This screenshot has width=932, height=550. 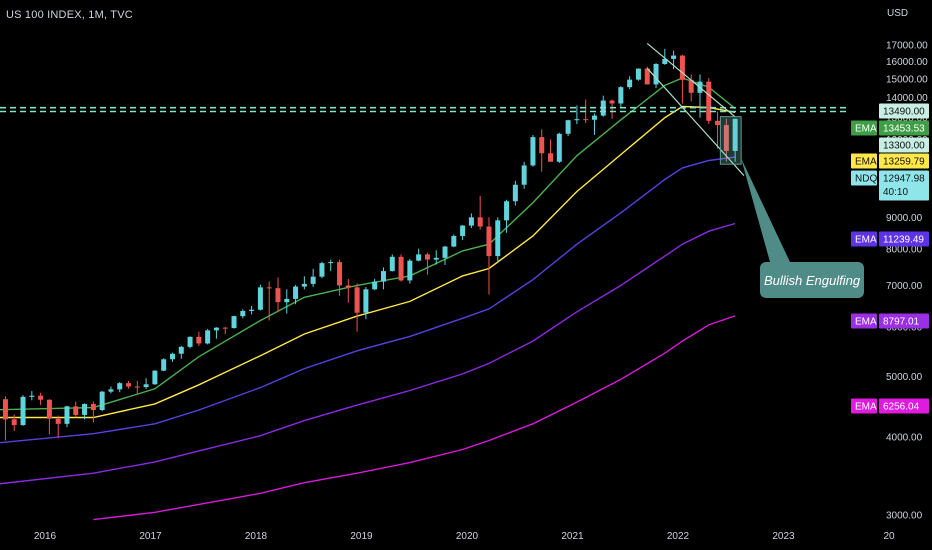 I want to click on time-axis: 2016 2017 2018 2019 2020 2021 2022 2023 20, so click(x=464, y=536).